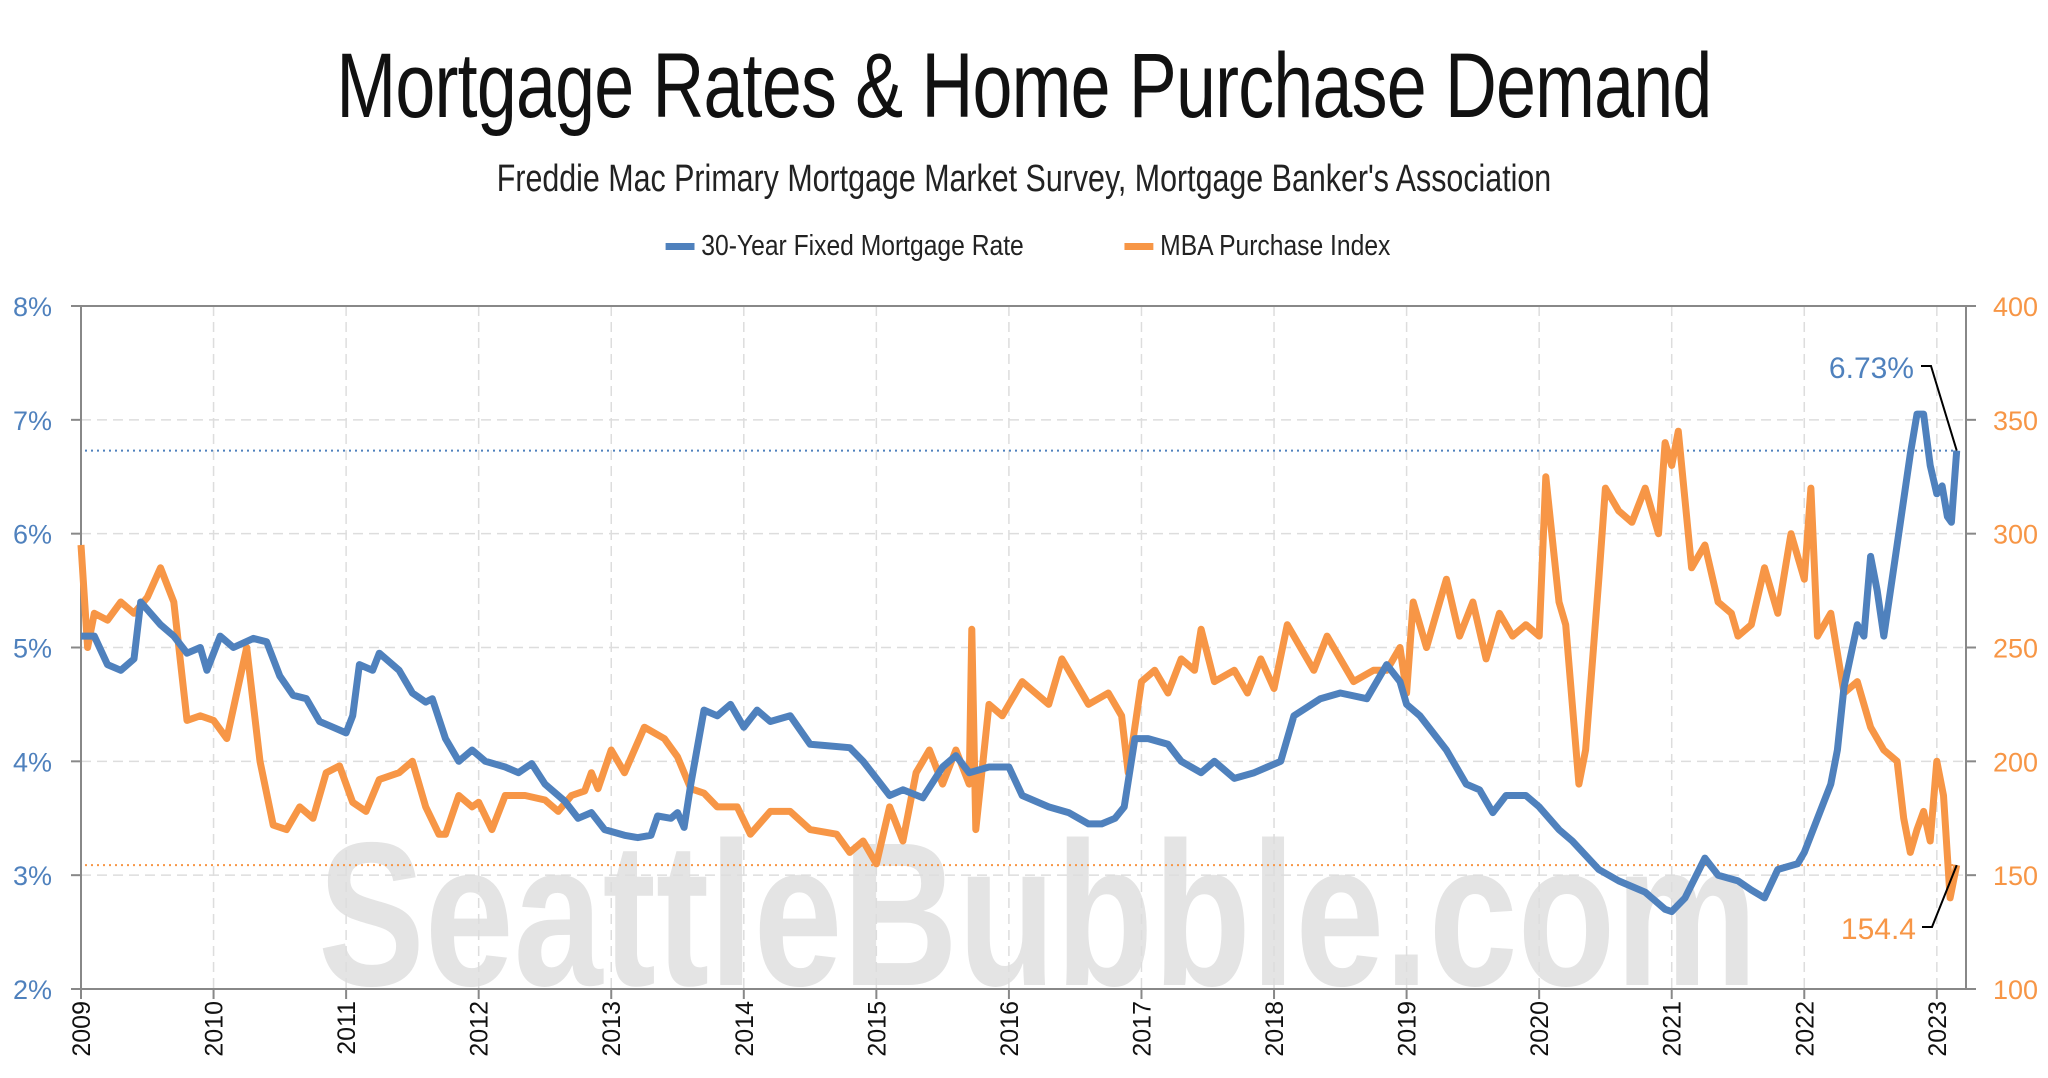 This screenshot has width=2048, height=1078. Describe the element at coordinates (2015, 421) in the screenshot. I see `y-right-tick-label: 350` at that location.